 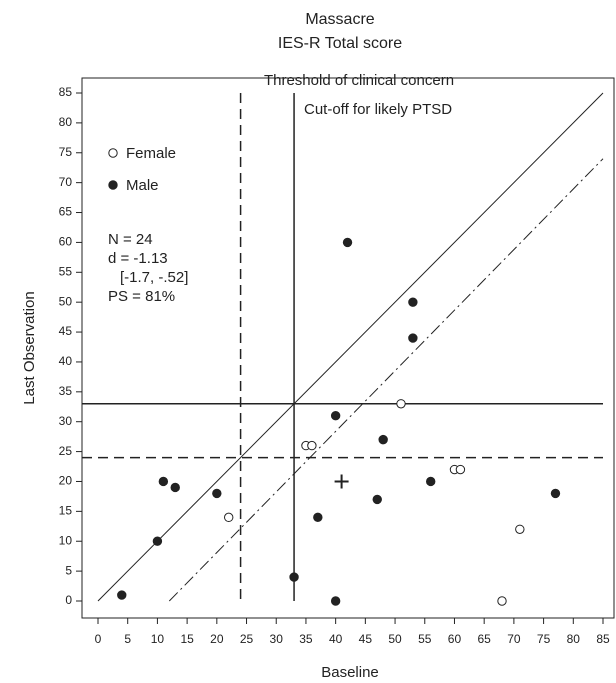 I want to click on y-tick-label: 80, so click(x=66, y=122).